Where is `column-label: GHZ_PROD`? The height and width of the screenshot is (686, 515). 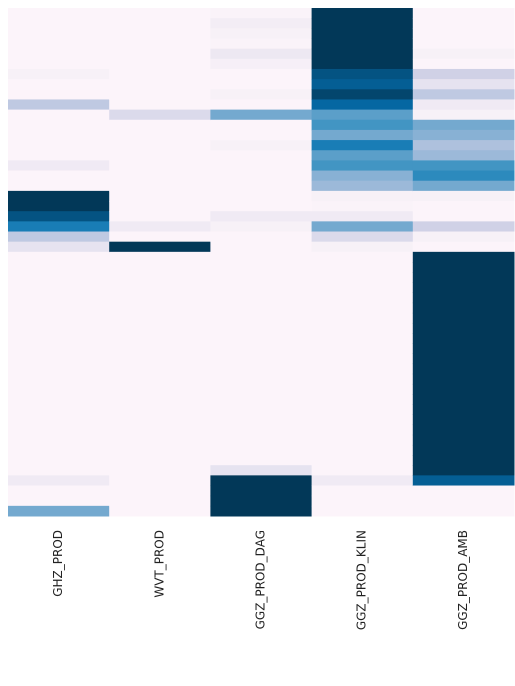 column-label: GHZ_PROD is located at coordinates (58, 563).